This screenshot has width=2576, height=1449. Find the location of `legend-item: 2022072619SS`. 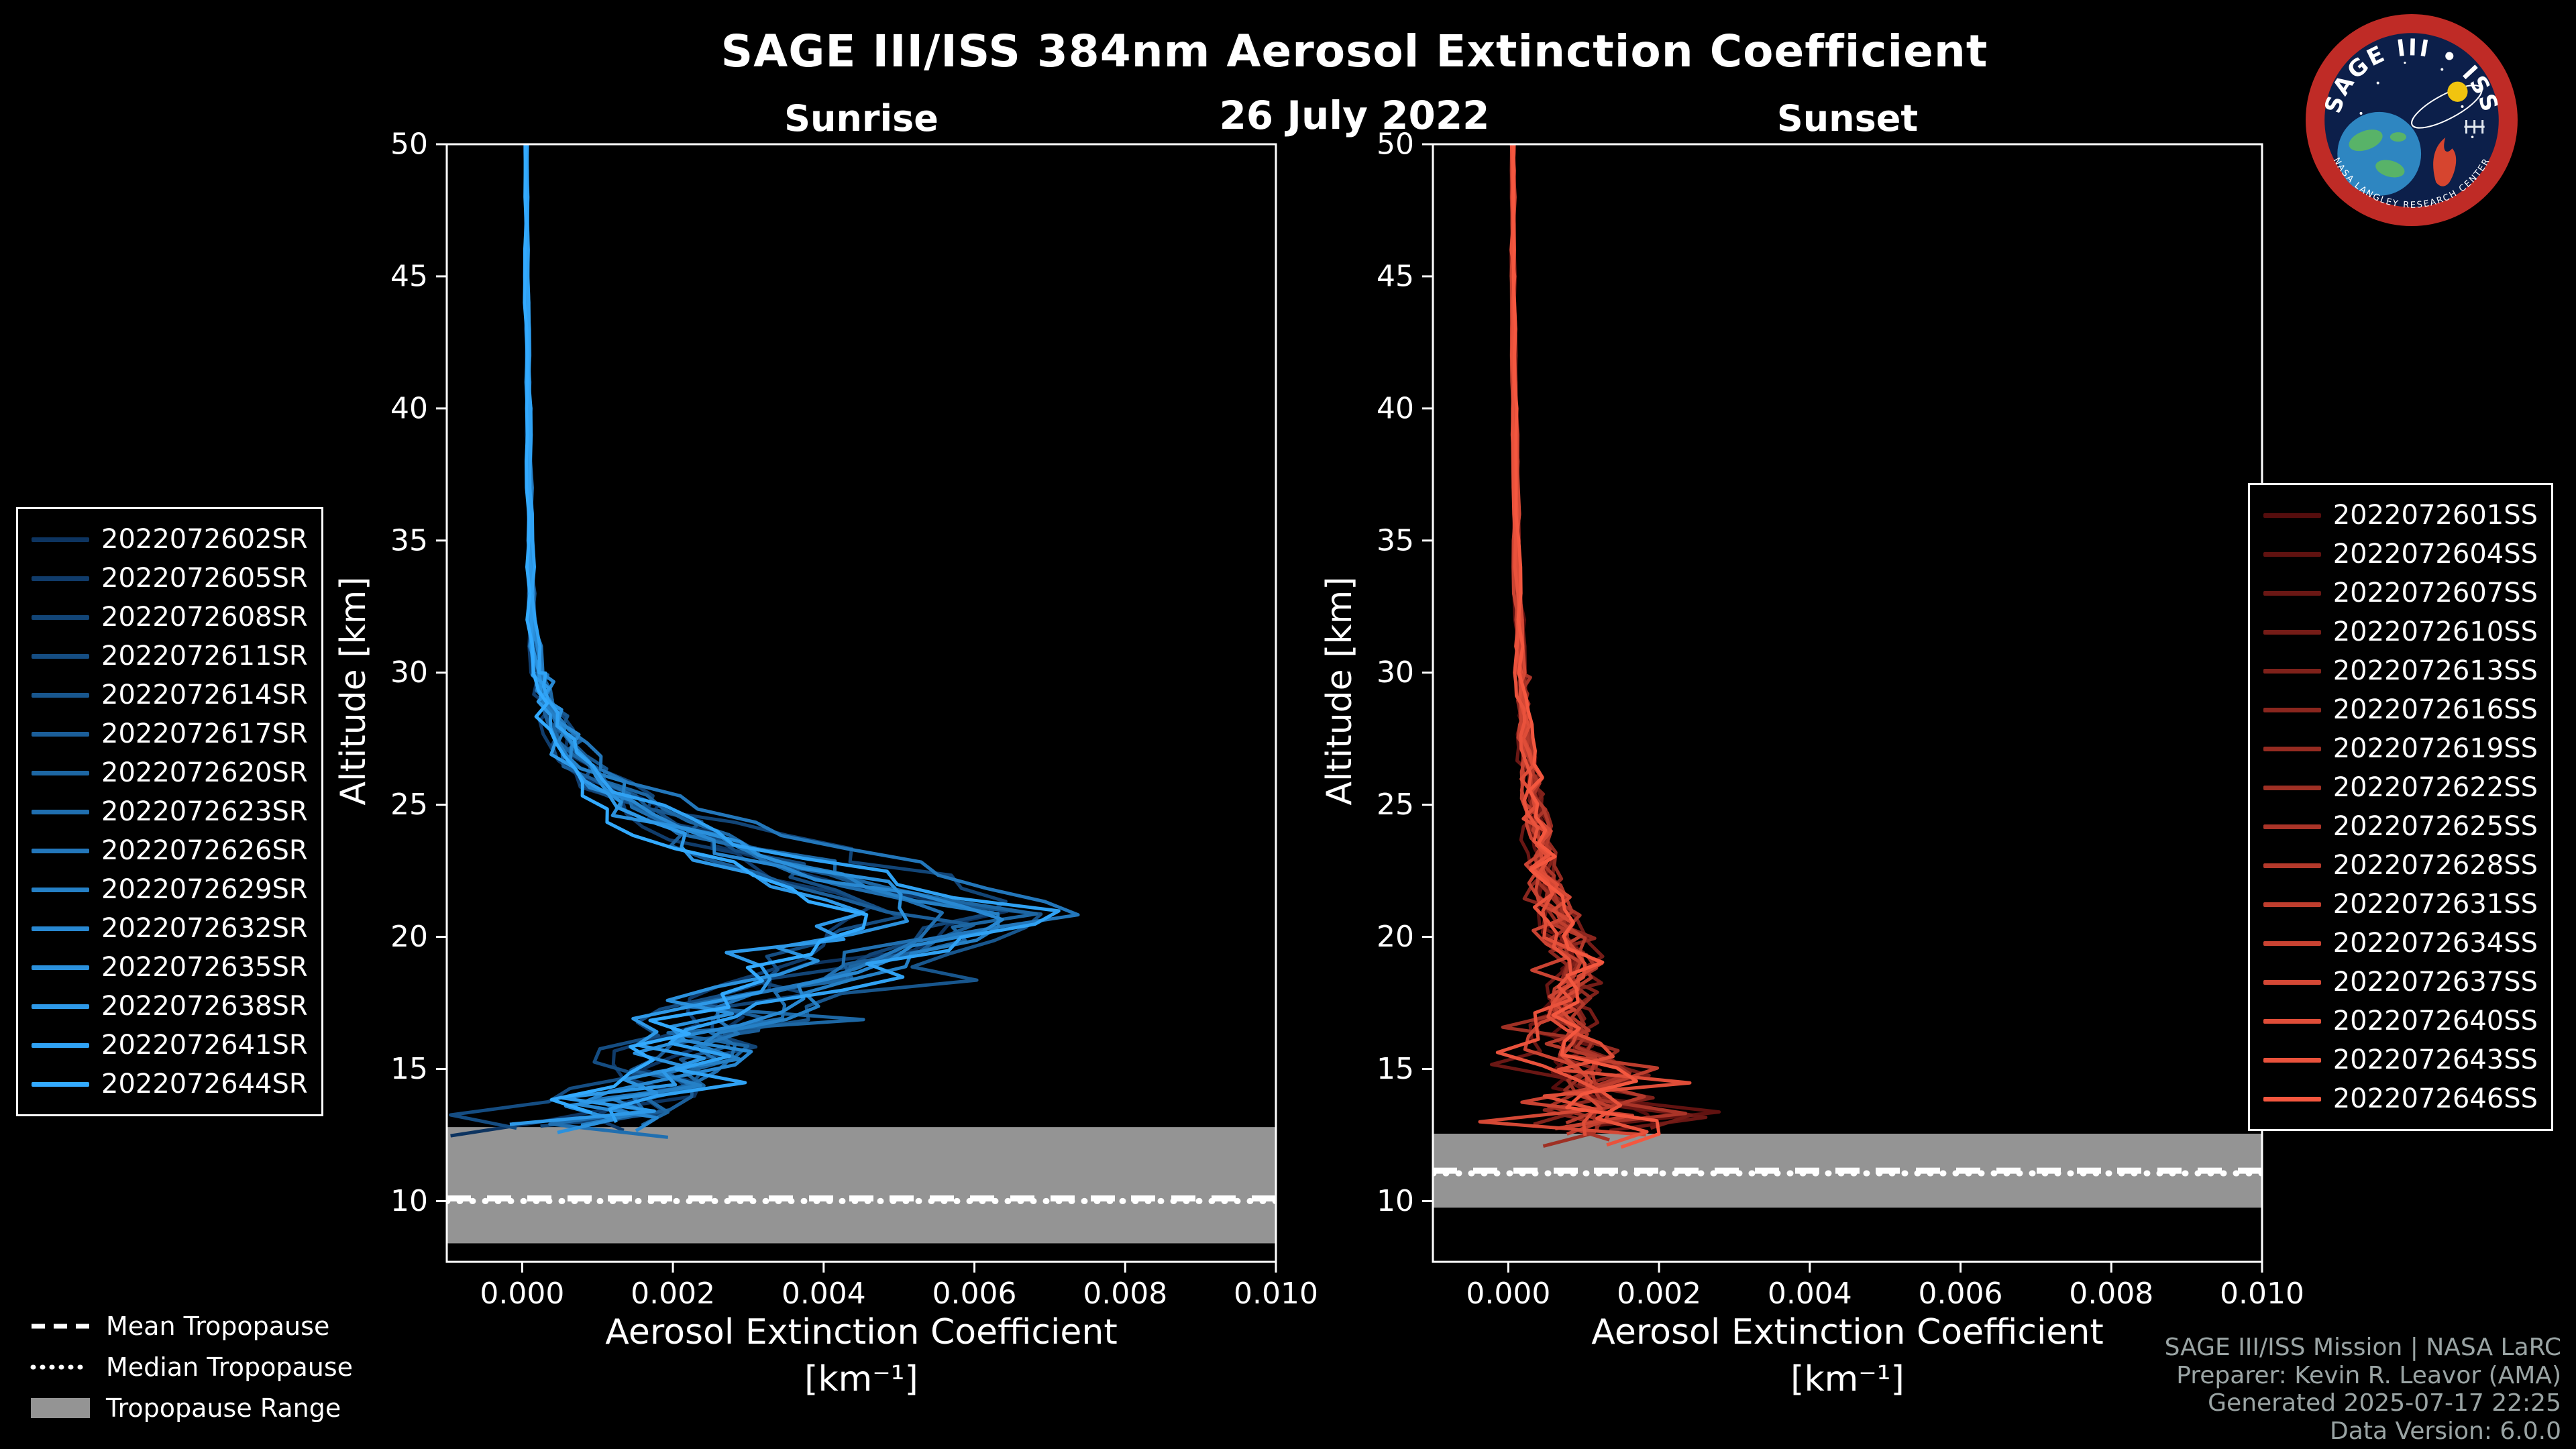

legend-item: 2022072619SS is located at coordinates (2400, 748).